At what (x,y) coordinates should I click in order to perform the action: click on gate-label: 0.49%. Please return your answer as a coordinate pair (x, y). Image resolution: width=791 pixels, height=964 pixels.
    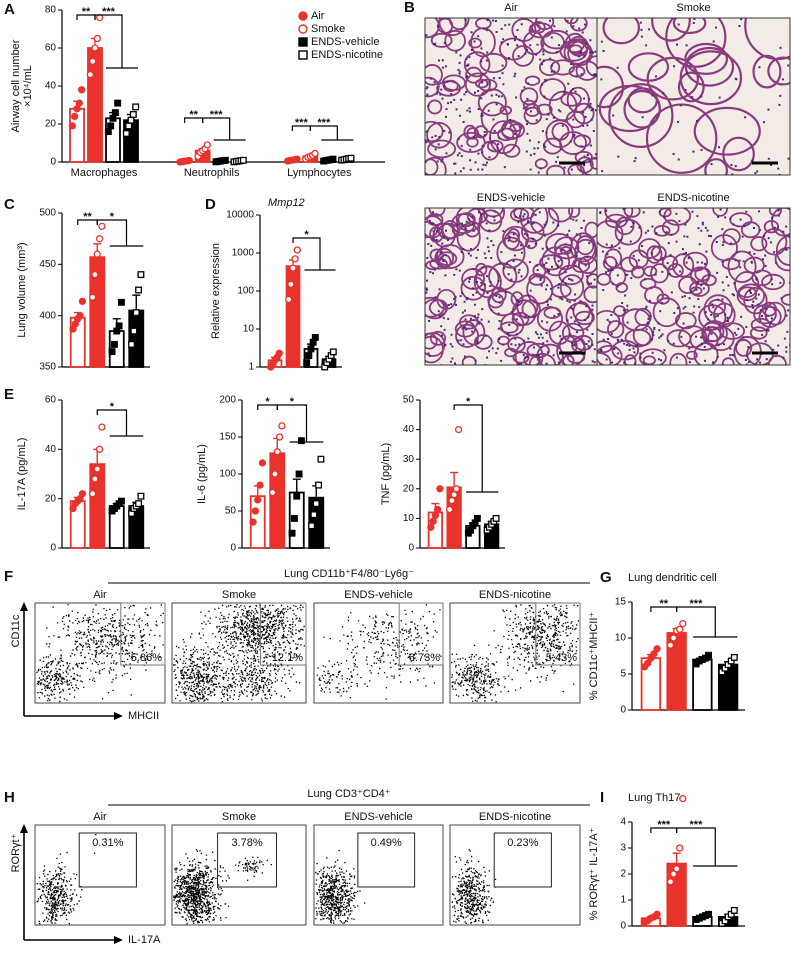
    Looking at the image, I should click on (386, 843).